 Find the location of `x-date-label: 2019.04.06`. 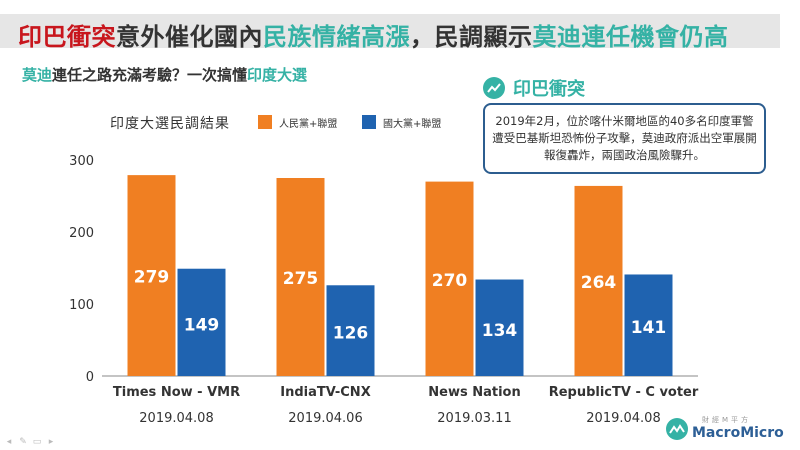

x-date-label: 2019.04.06 is located at coordinates (325, 418).